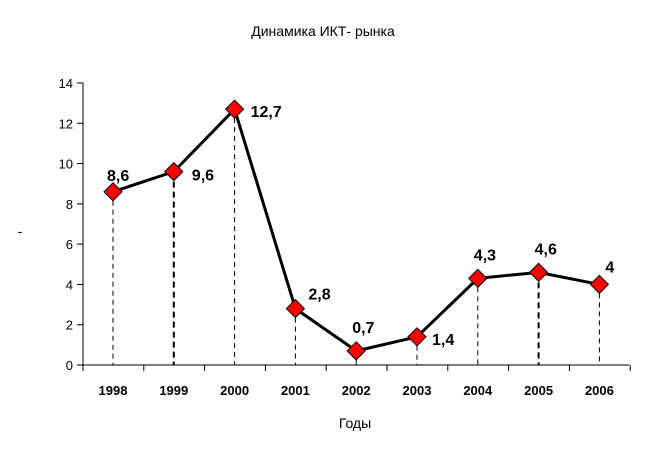 The width and height of the screenshot is (648, 460). Describe the element at coordinates (417, 390) in the screenshot. I see `x-tick-label: 2003` at that location.